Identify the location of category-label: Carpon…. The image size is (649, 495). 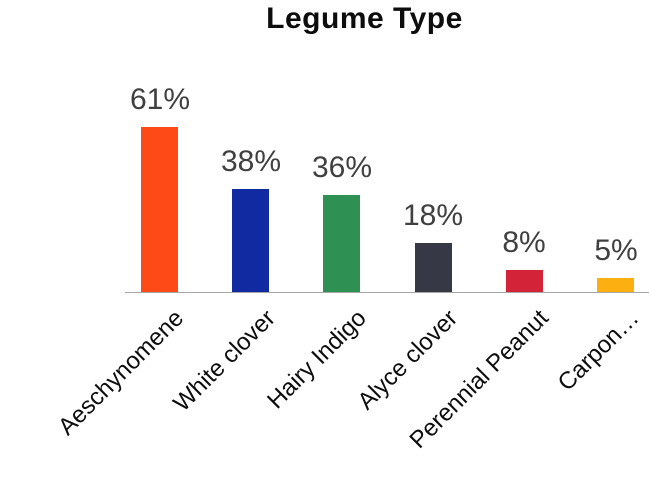
(598, 350).